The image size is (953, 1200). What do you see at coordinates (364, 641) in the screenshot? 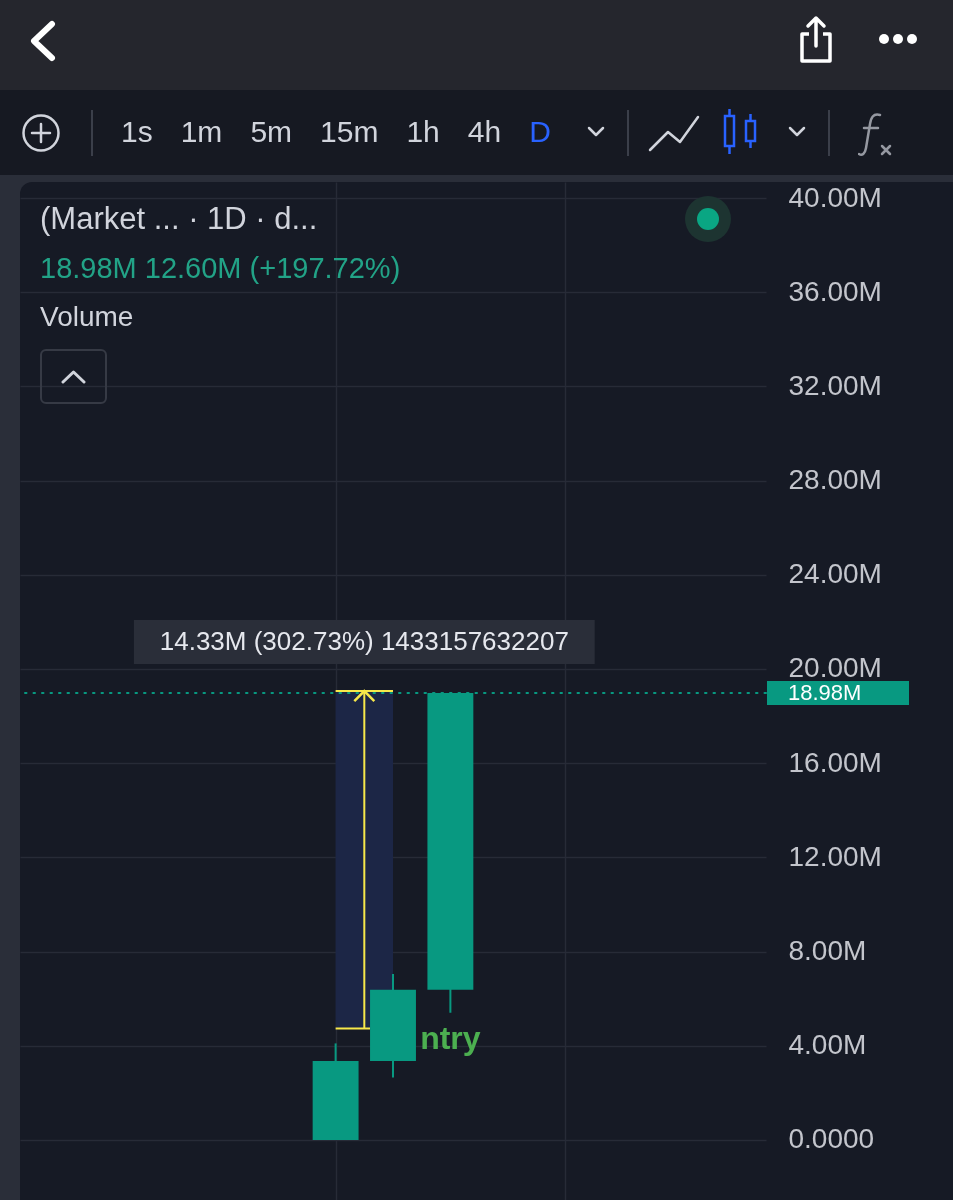
I see `band-label: 14.33M (302.73%) 1433157632207` at bounding box center [364, 641].